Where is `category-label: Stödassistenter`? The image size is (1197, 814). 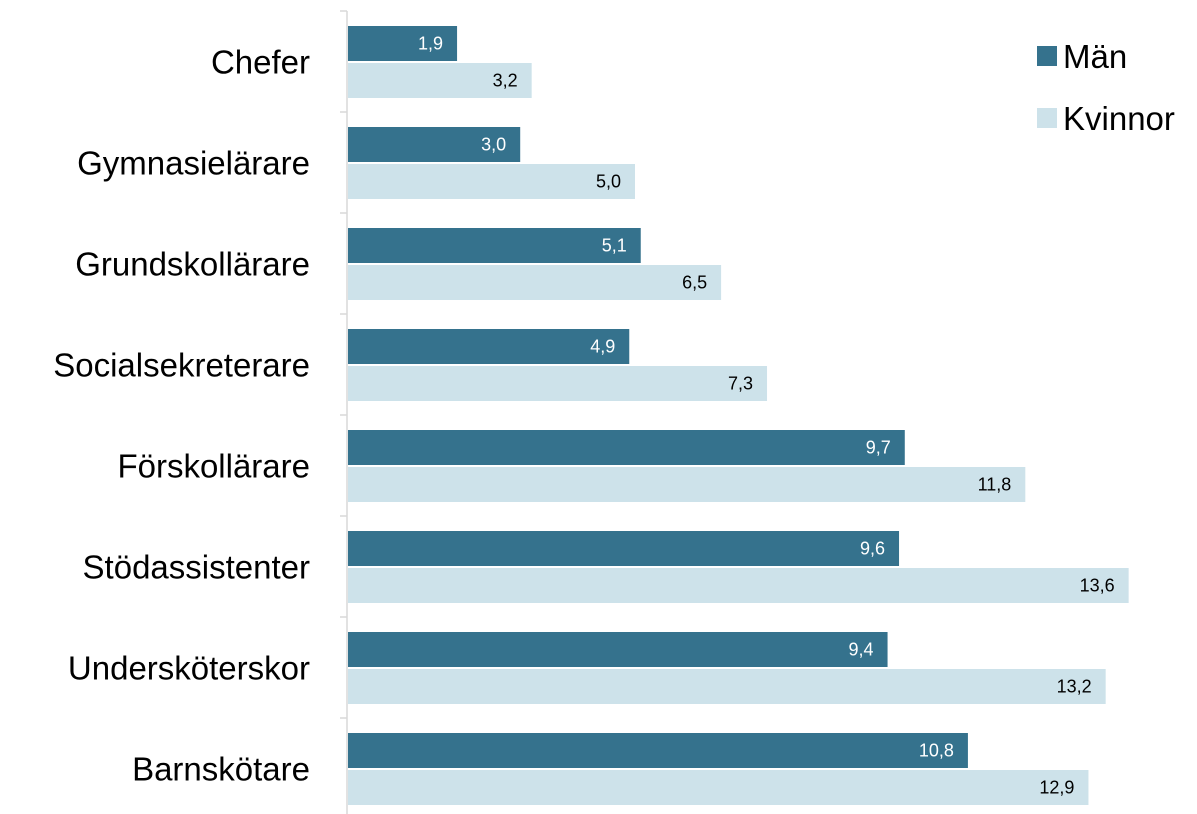
category-label: Stödassistenter is located at coordinates (196, 567).